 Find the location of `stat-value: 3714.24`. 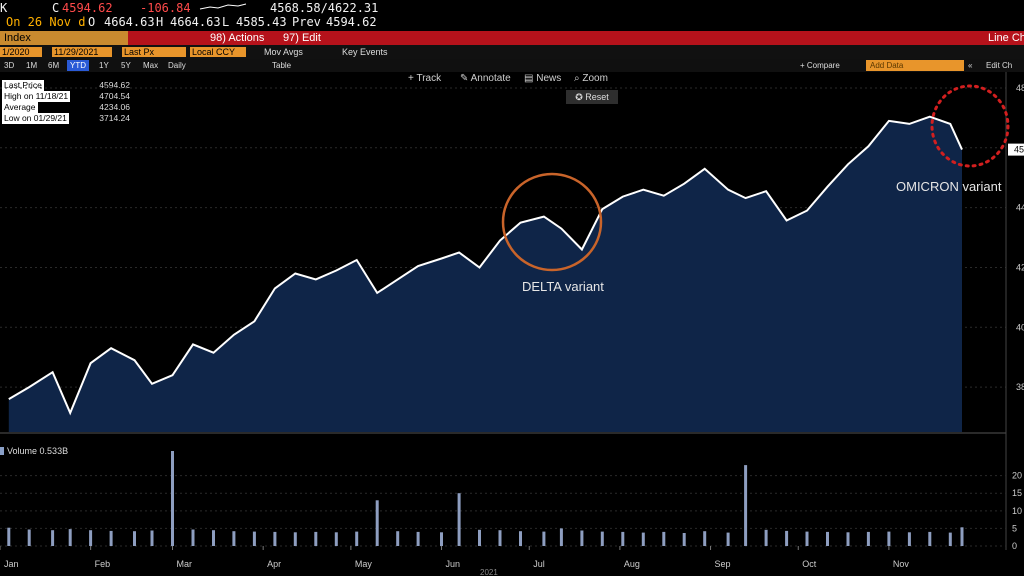

stat-value: 3714.24 is located at coordinates (114, 118).